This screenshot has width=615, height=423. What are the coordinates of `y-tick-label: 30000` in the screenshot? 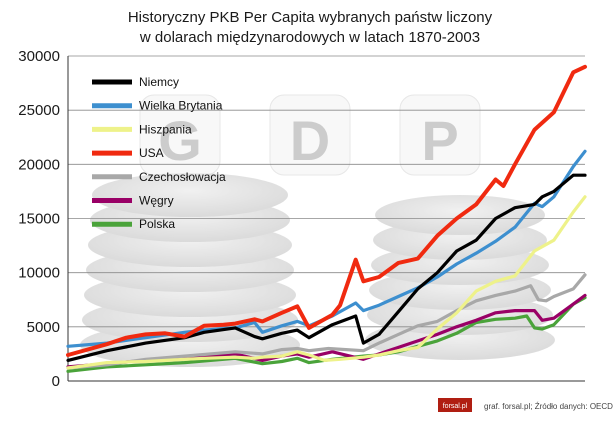 It's located at (39, 56).